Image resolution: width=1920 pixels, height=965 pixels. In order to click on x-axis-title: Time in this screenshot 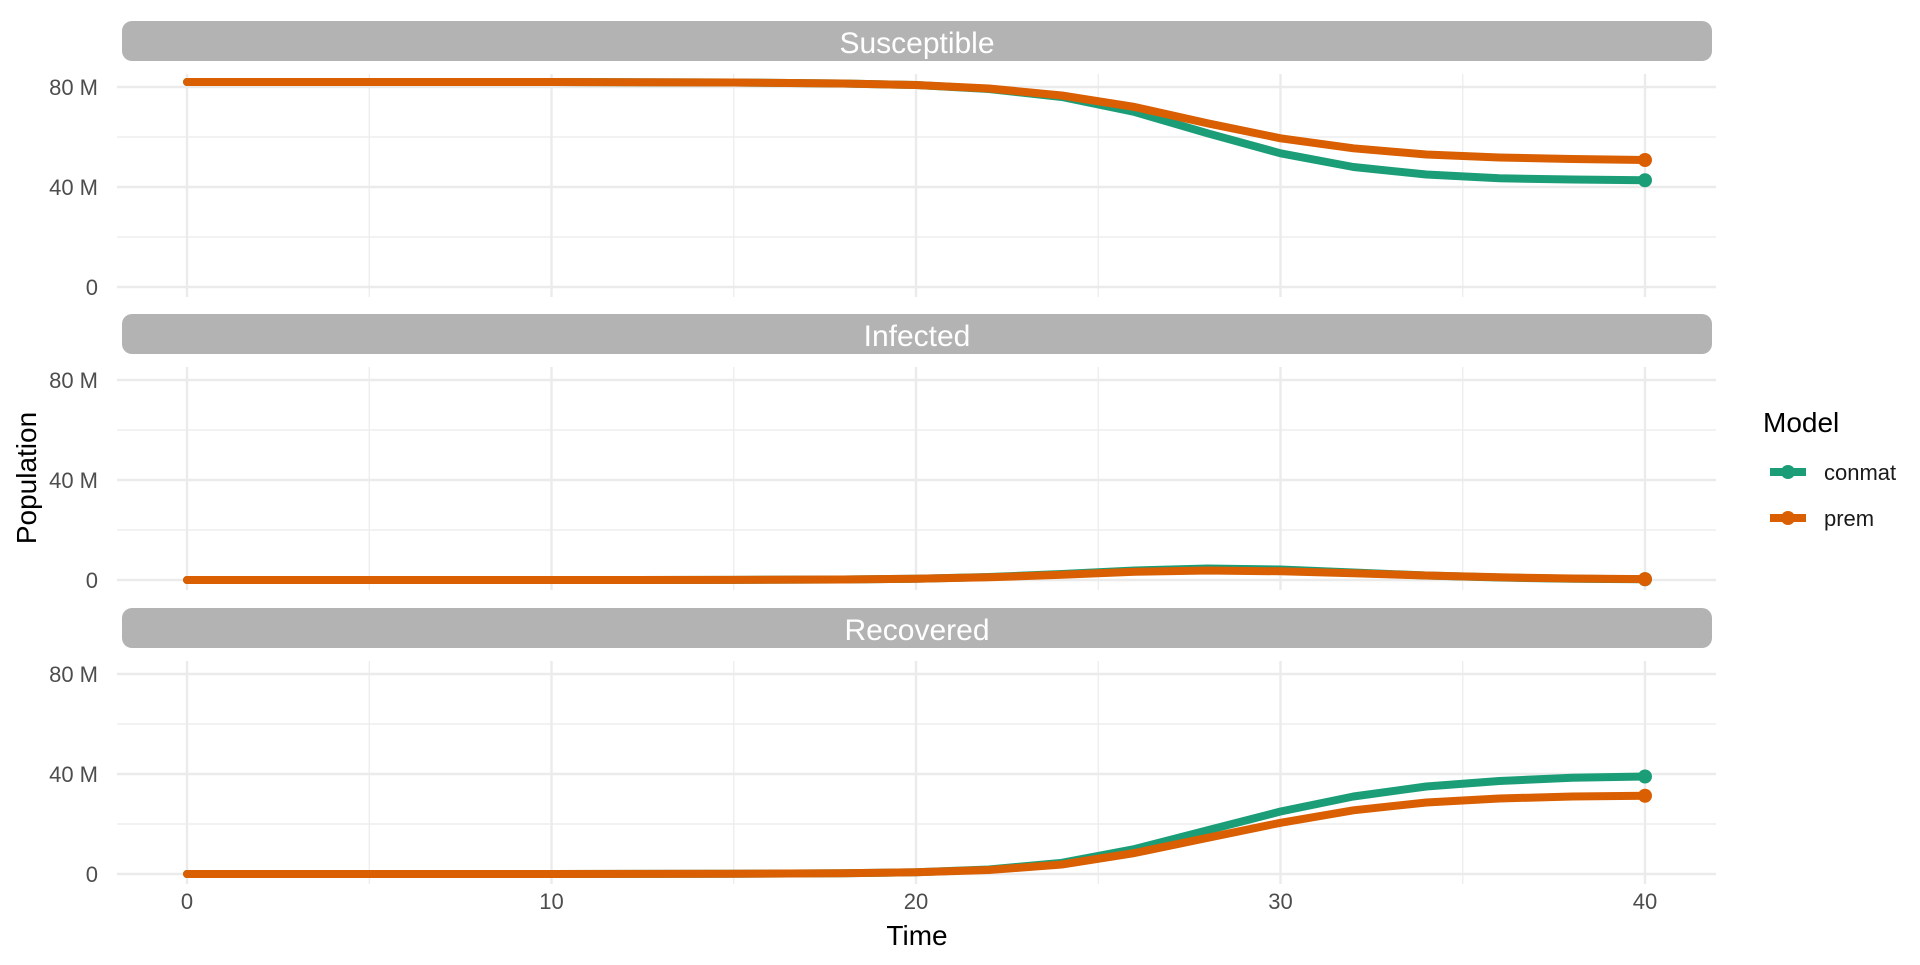, I will do `click(916, 935)`.